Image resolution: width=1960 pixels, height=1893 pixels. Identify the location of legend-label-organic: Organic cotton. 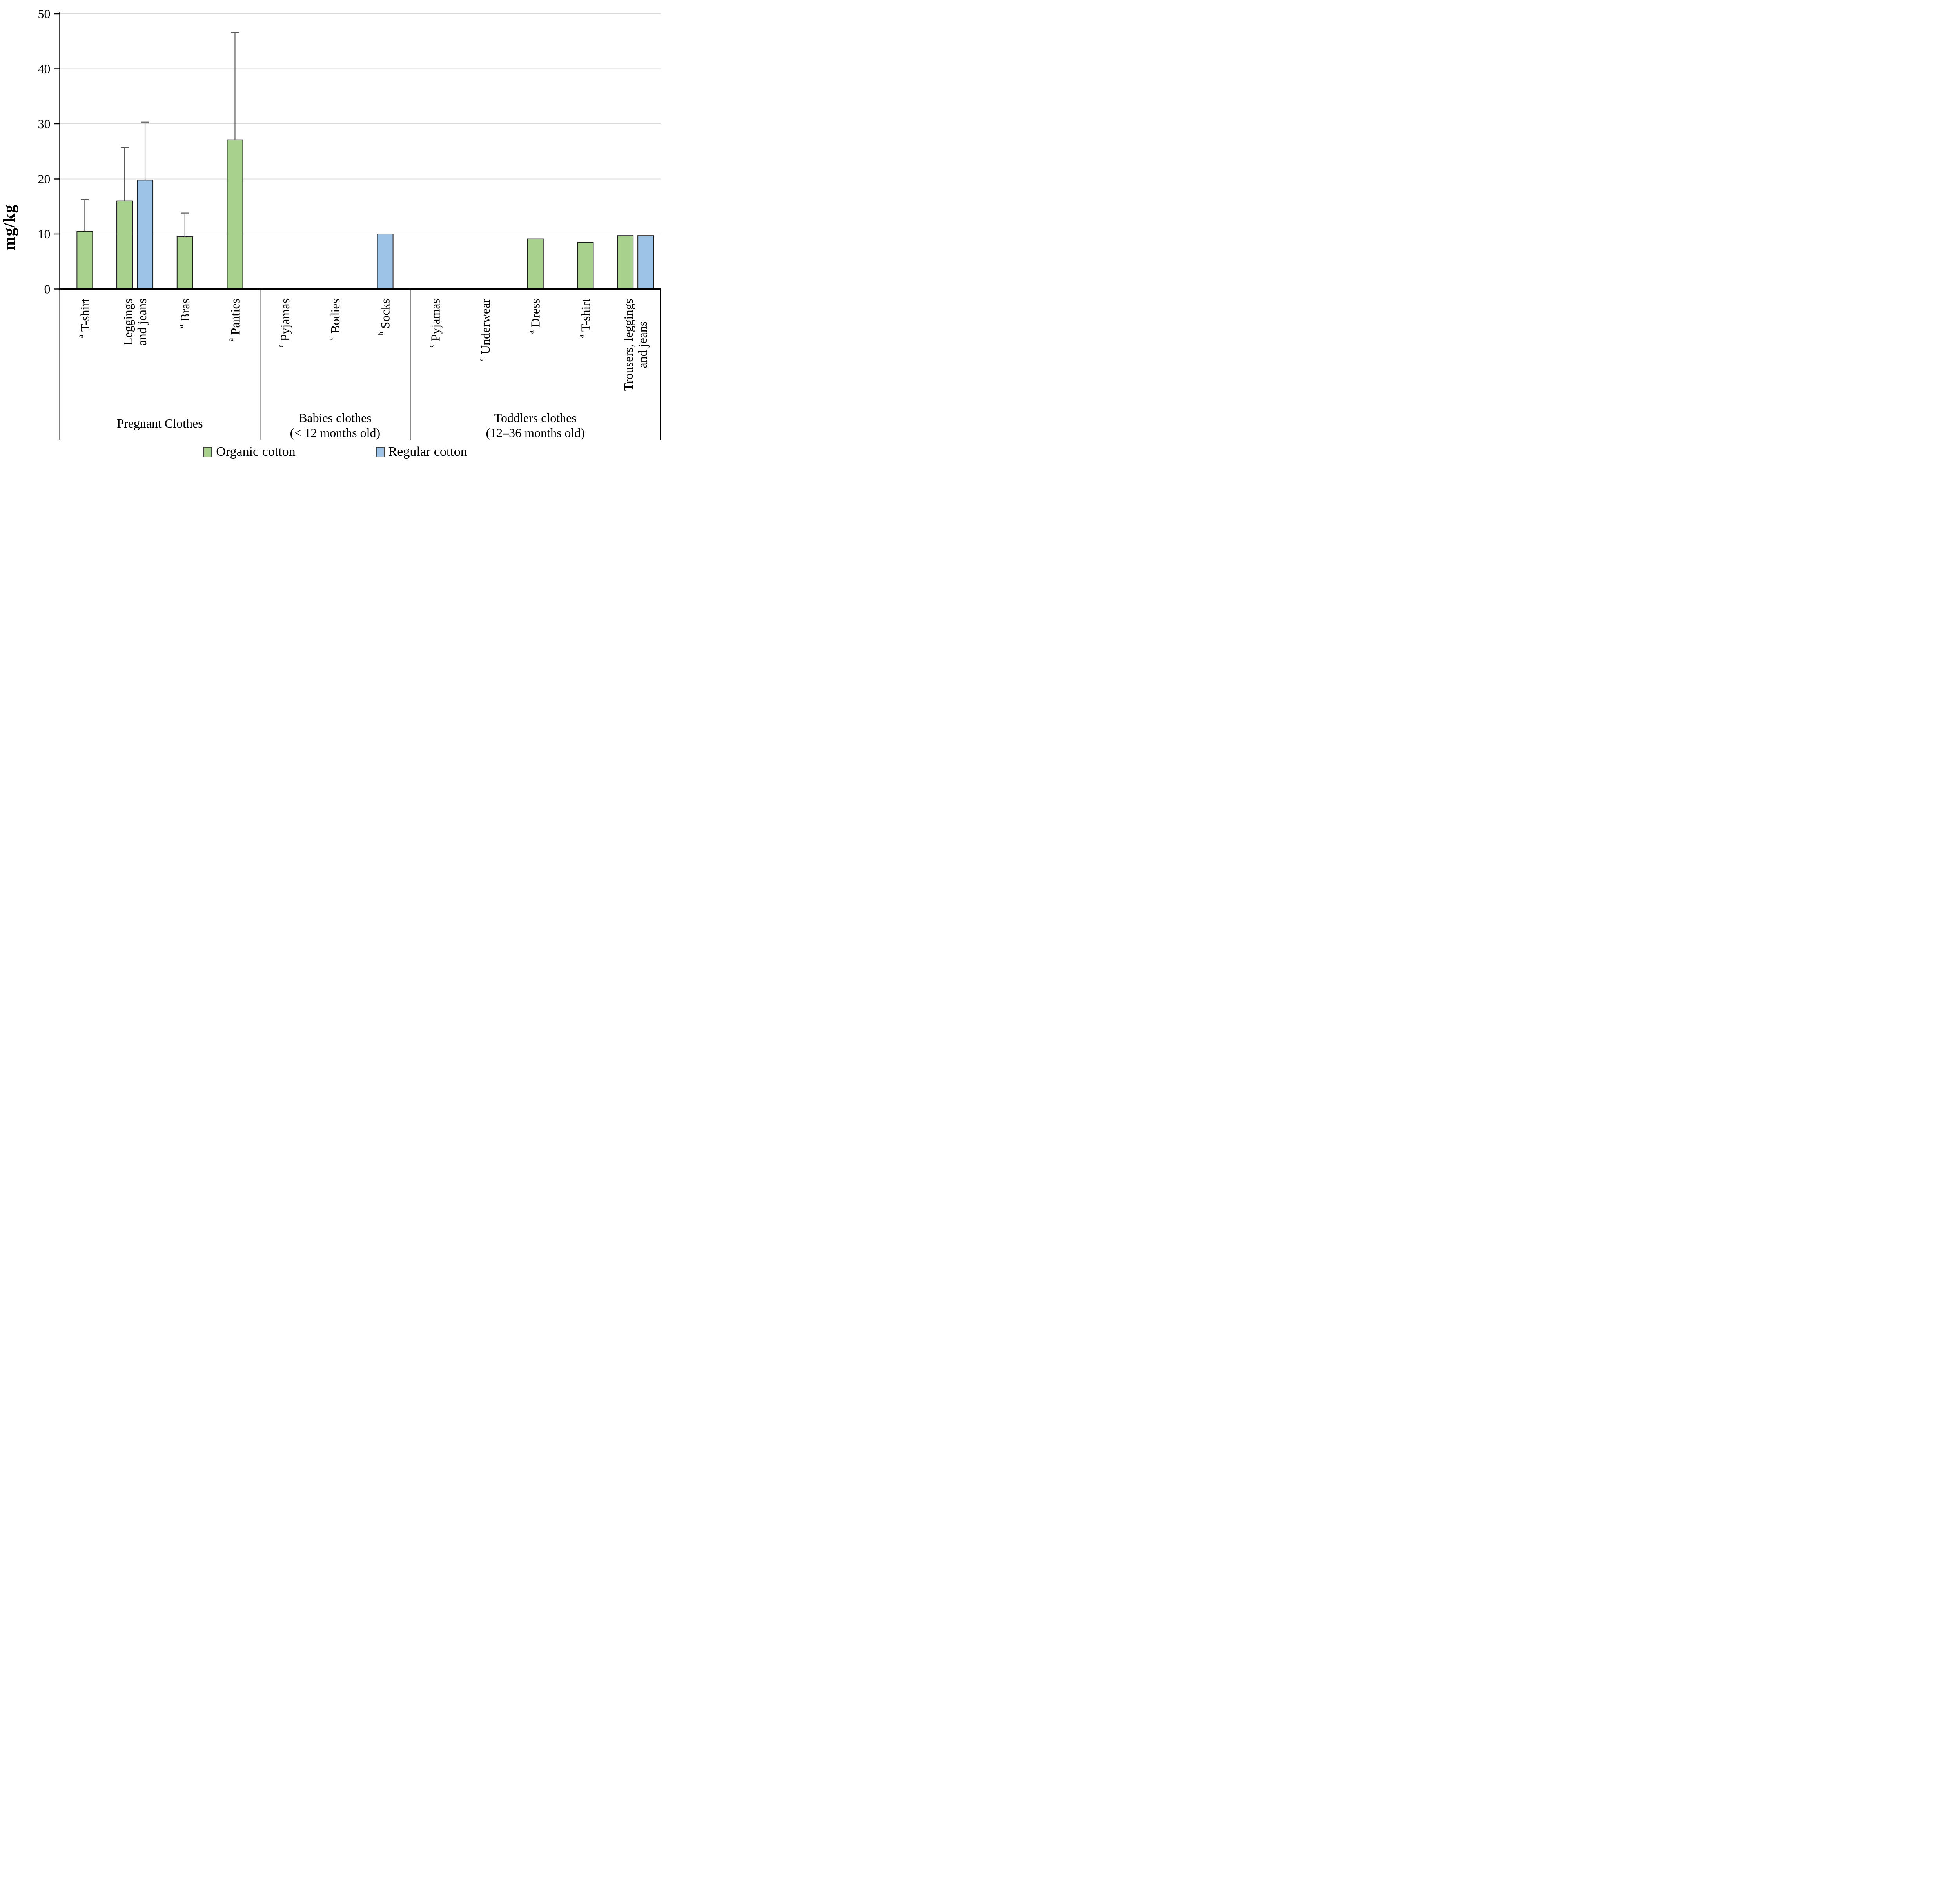
(256, 451).